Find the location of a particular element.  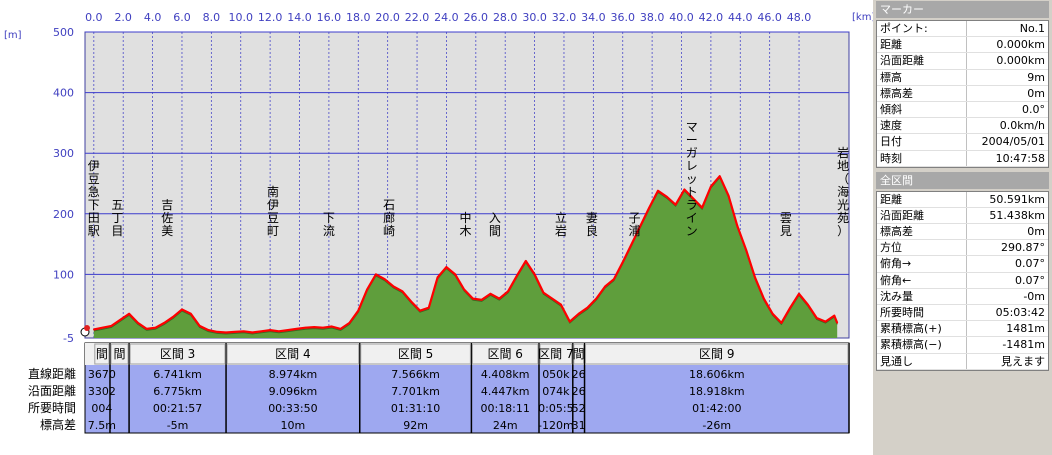

info-label: 累積標高(−) is located at coordinates (922, 345).